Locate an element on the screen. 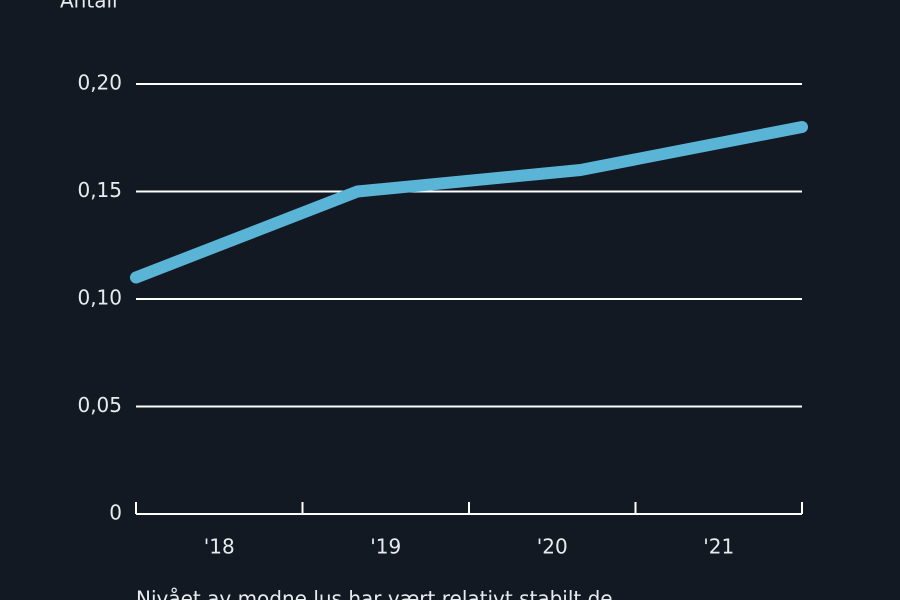  x-tick-label: '19 is located at coordinates (385, 547).